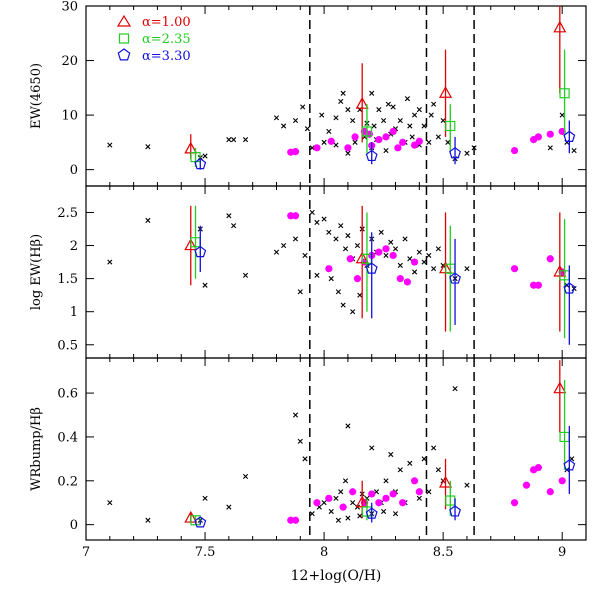  I want to click on y-tick-label: 1.5, so click(67, 279).